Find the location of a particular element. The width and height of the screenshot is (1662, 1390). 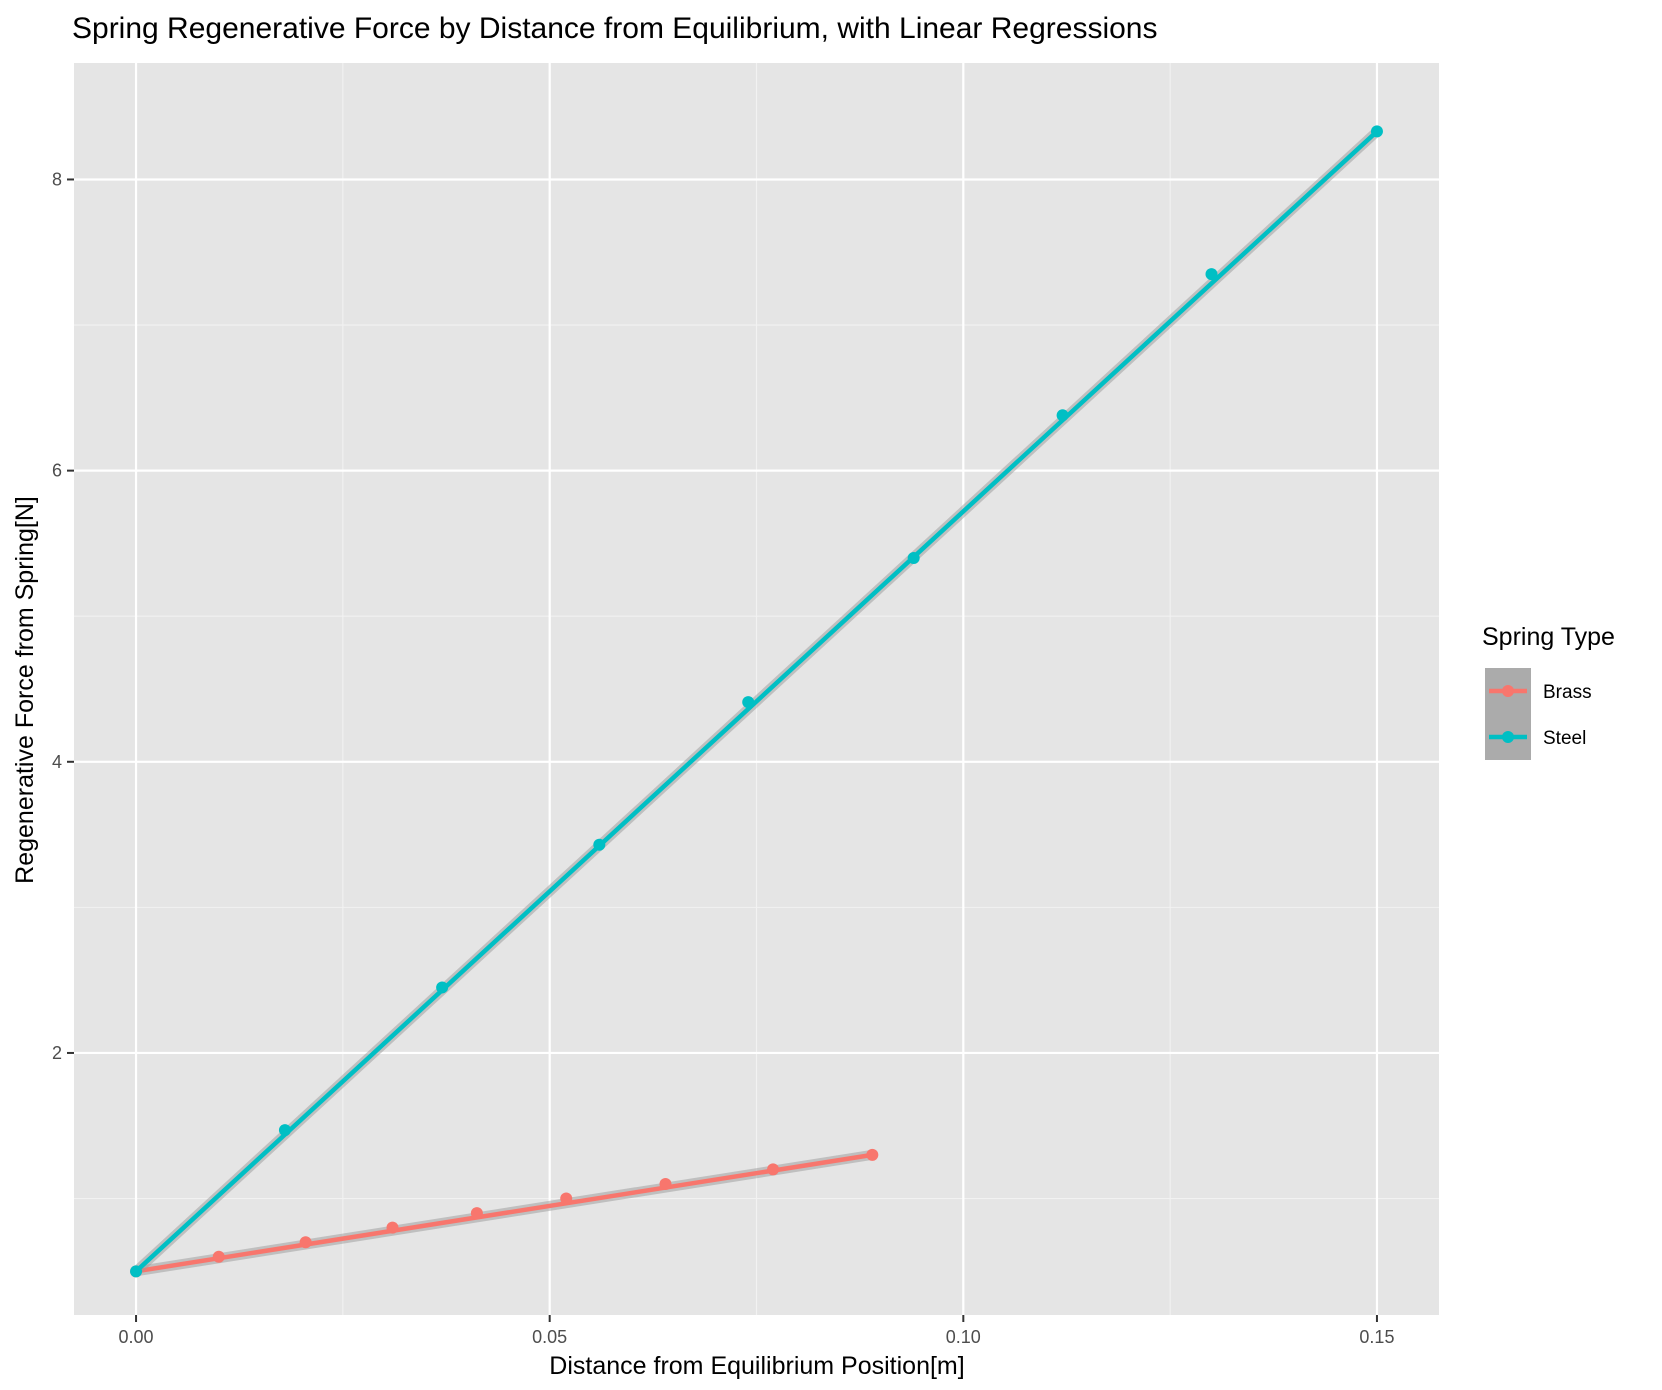

series-brass is located at coordinates (504, 1213).